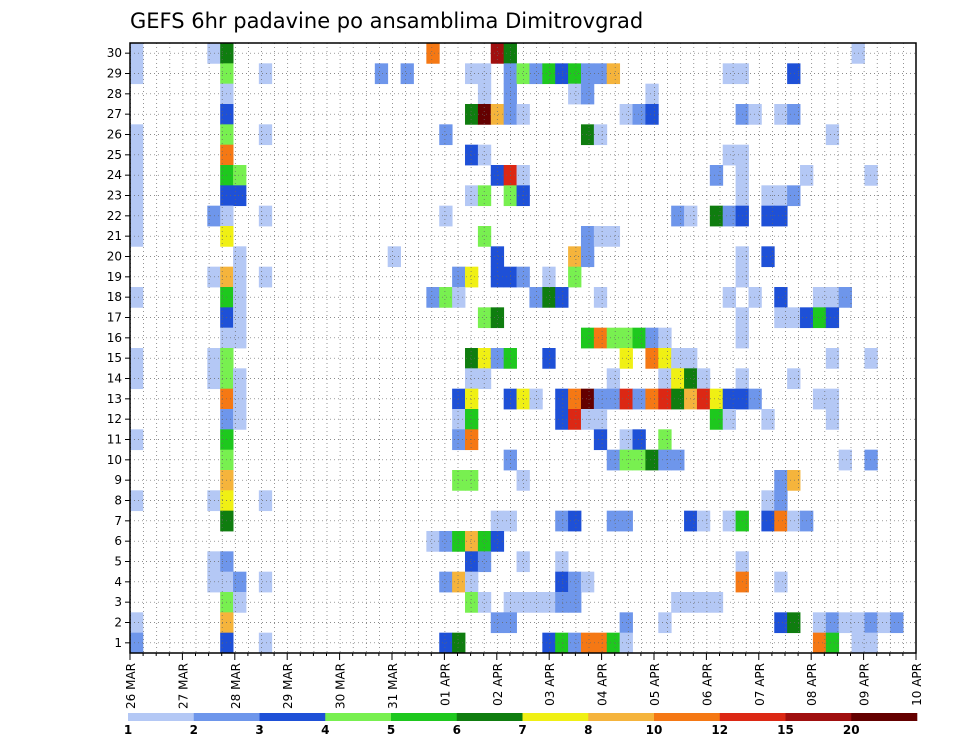  I want to click on colorbar-label: 7, so click(522, 730).